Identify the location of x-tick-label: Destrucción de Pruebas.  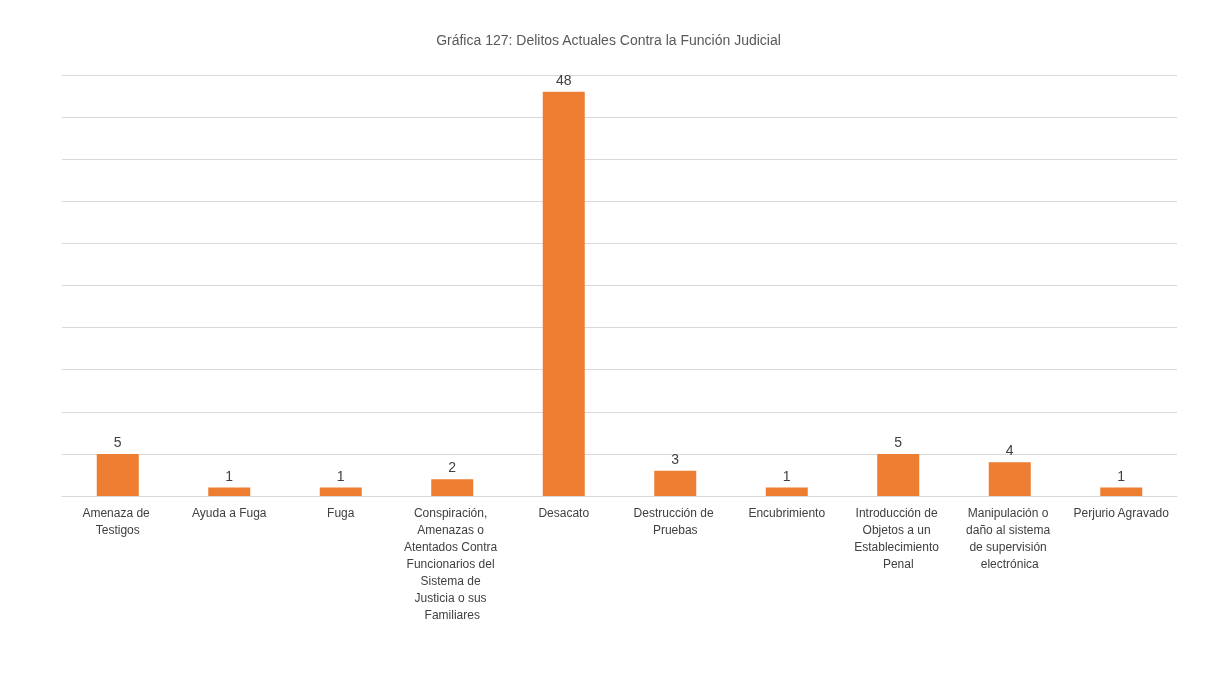
(675, 521).